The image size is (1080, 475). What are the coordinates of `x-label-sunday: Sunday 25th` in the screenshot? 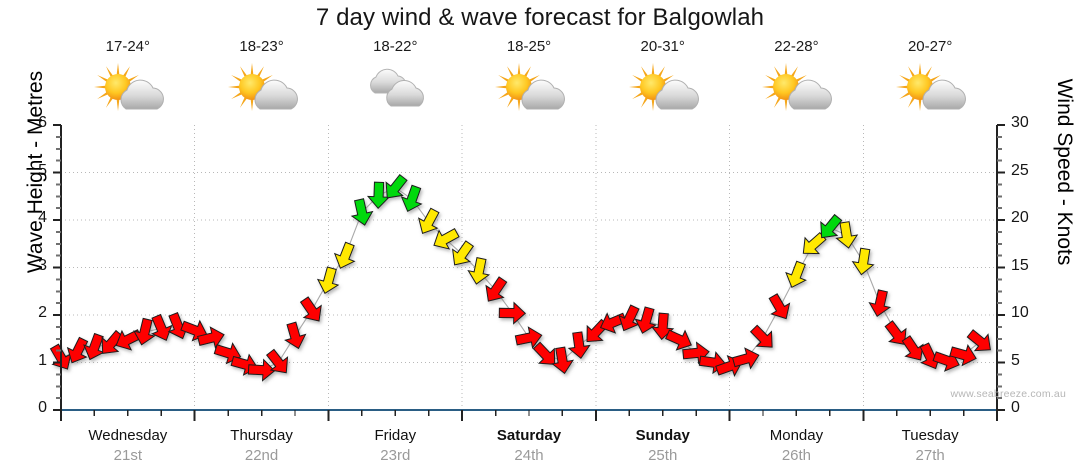 It's located at (663, 446).